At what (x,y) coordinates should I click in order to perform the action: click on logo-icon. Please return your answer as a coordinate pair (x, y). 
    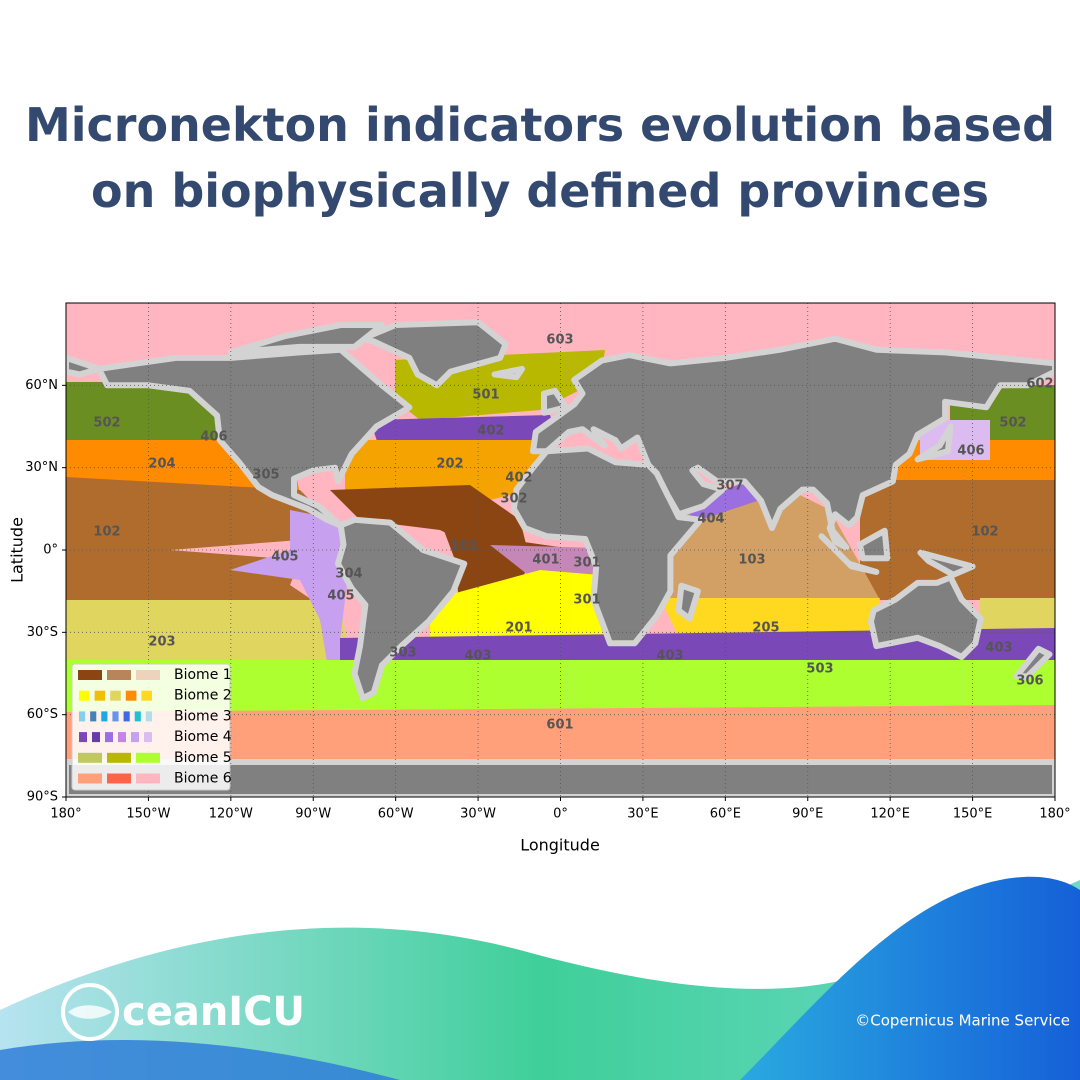
    Looking at the image, I should click on (90, 1012).